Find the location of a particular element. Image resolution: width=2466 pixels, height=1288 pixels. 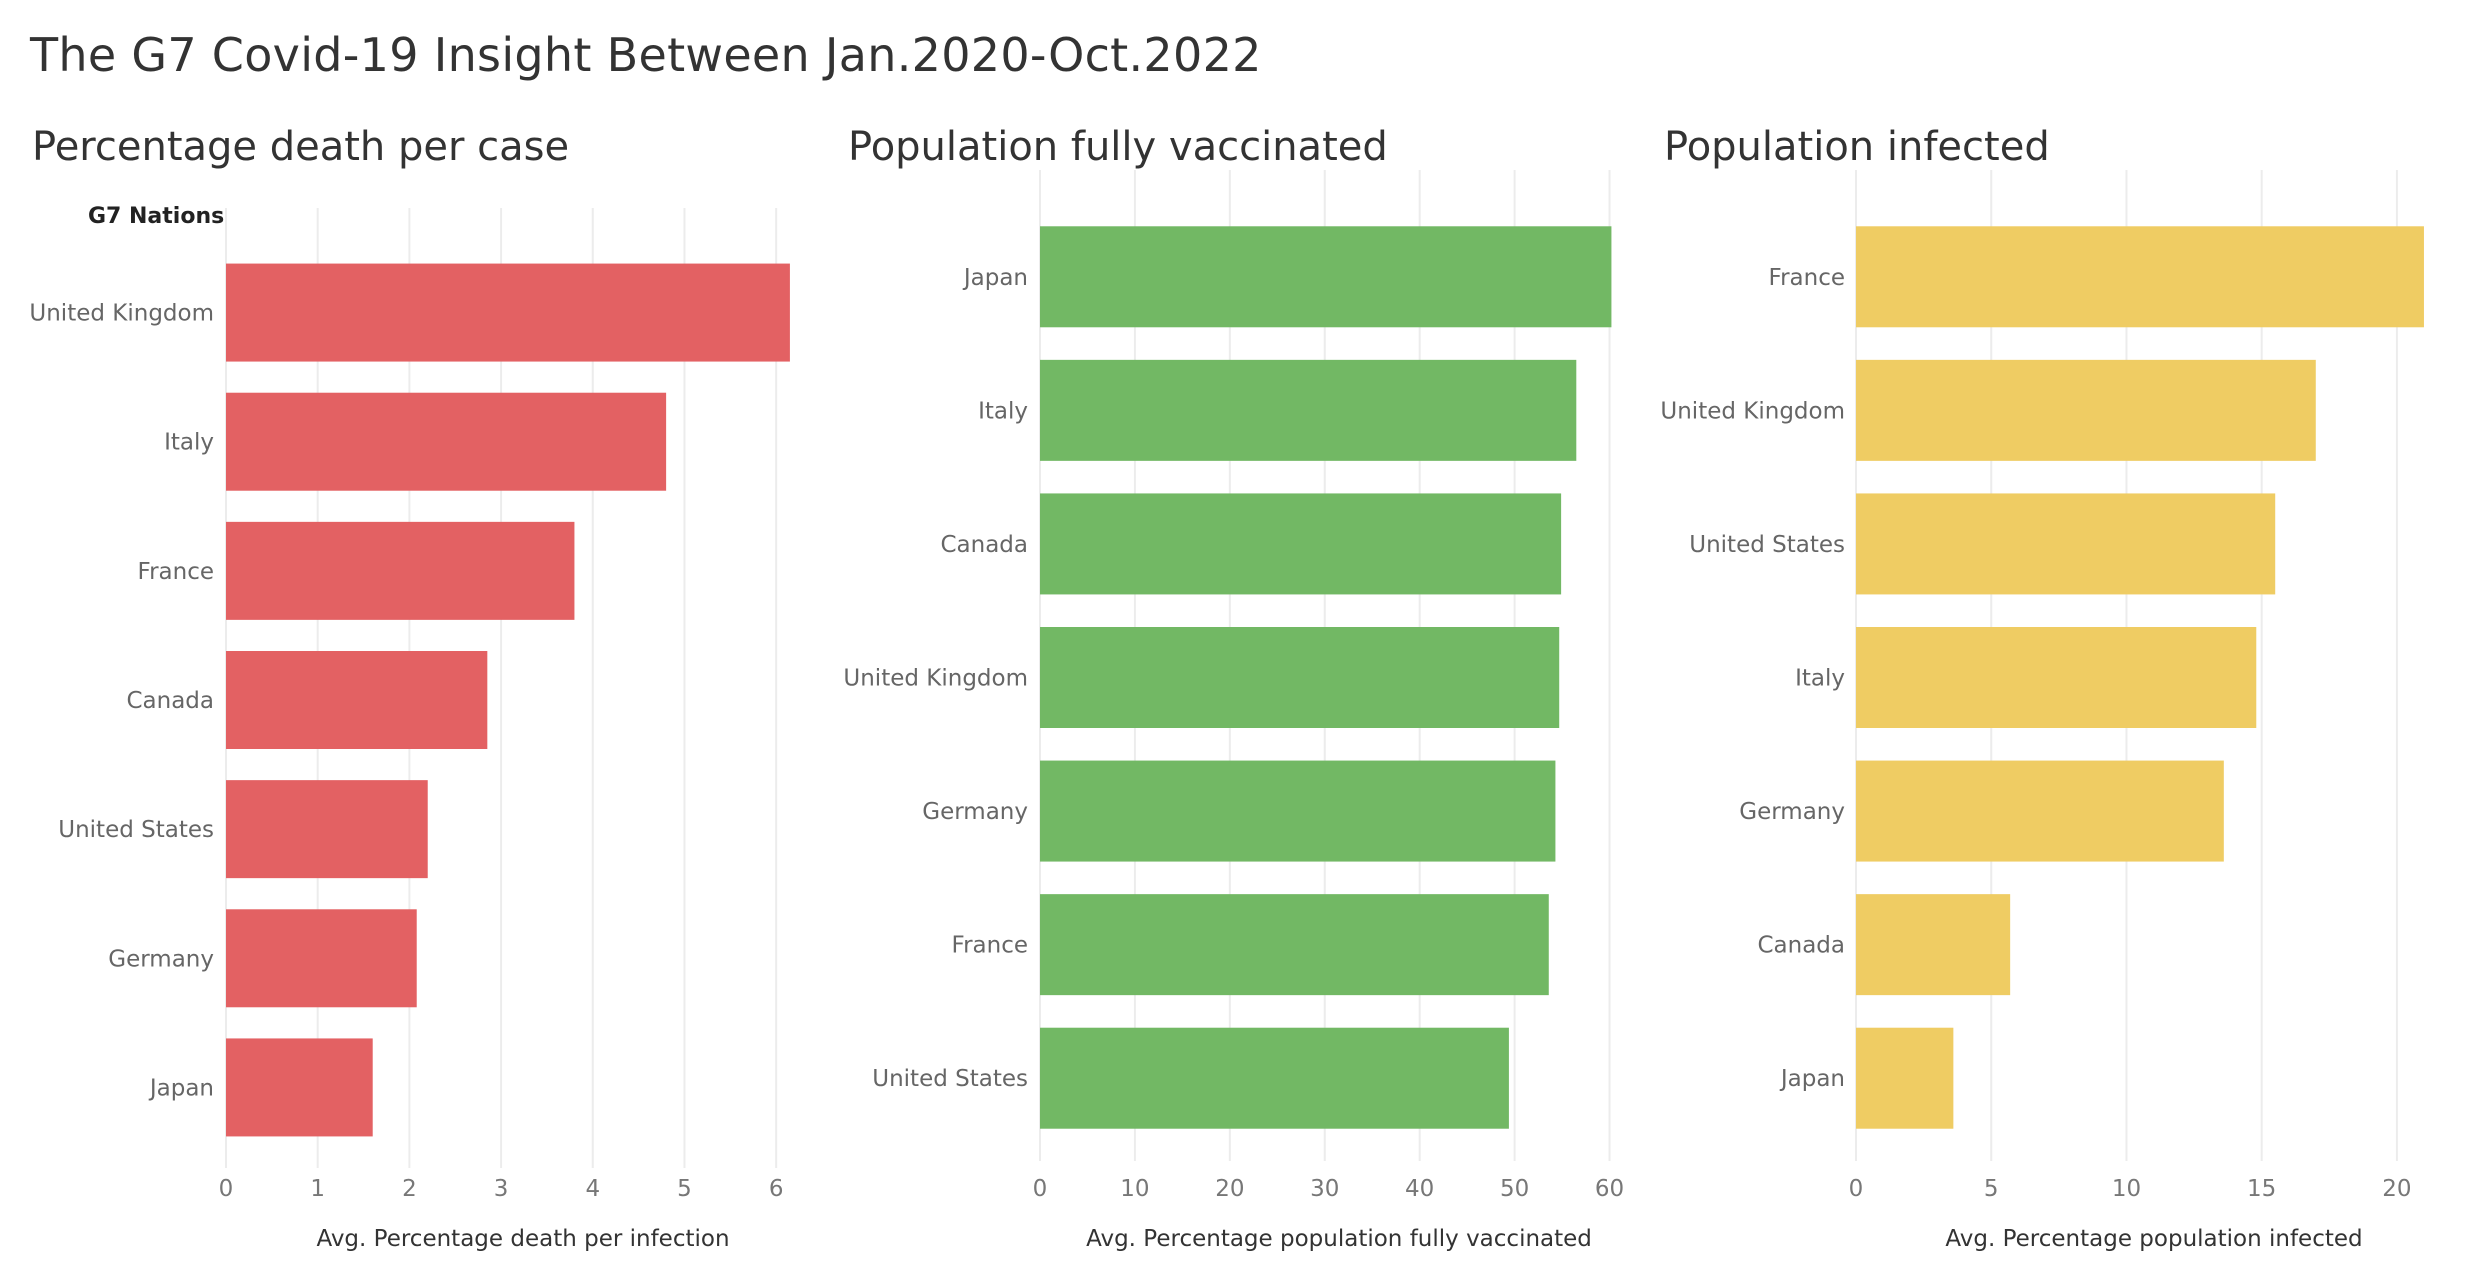

death-x-axis-title: Avg. Percentage death per infection is located at coordinates (522, 1239).